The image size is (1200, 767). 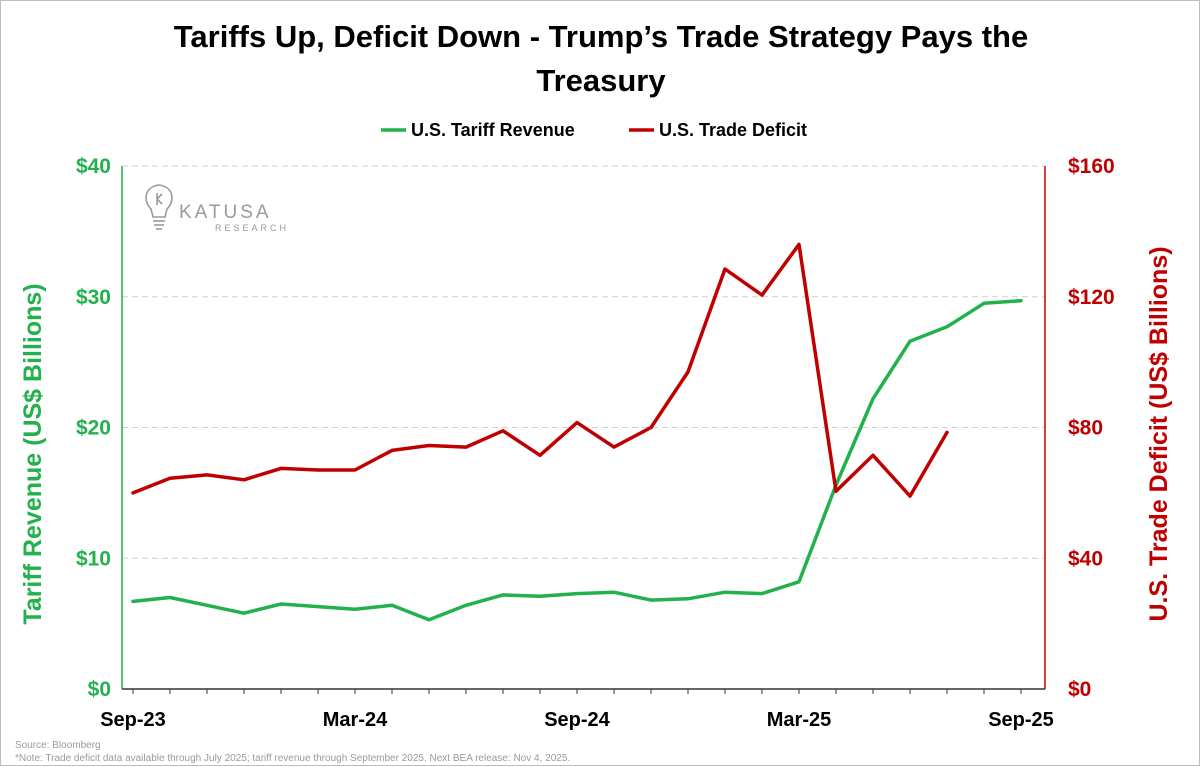 What do you see at coordinates (93, 166) in the screenshot?
I see `y-left-tick-label-4: $40` at bounding box center [93, 166].